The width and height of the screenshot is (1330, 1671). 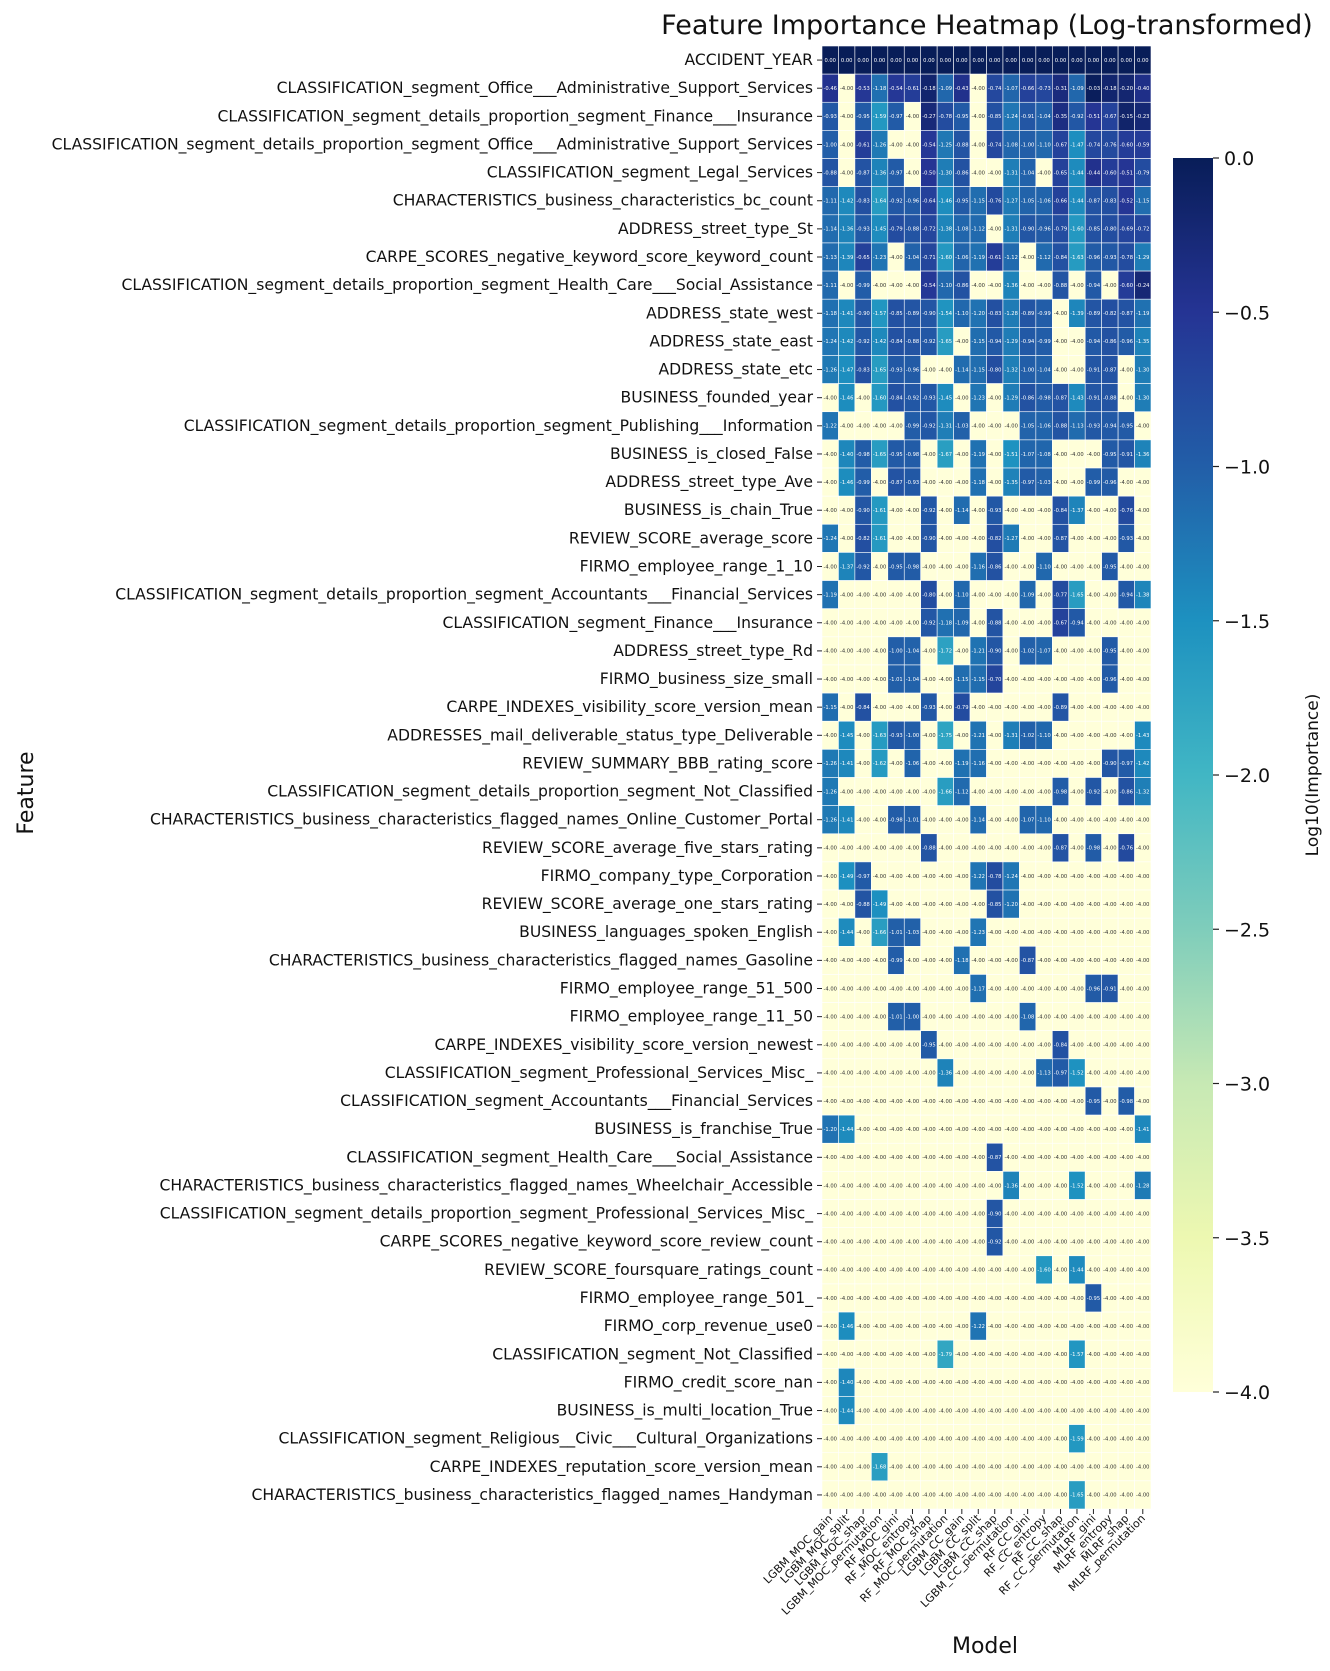 I want to click on colorbar-tick-label: −2.0, so click(x=1247, y=776).